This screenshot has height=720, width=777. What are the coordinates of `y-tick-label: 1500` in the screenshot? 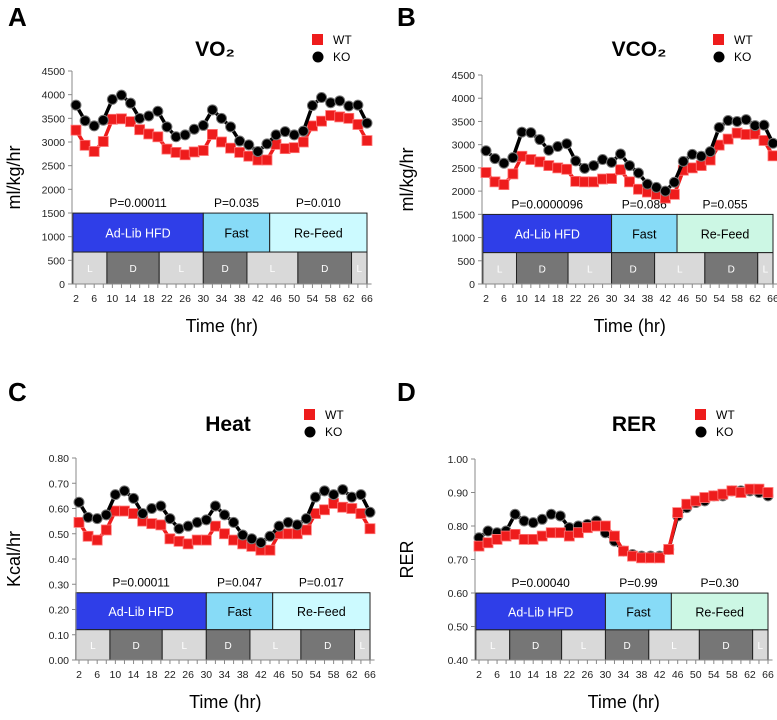 It's located at (54, 214).